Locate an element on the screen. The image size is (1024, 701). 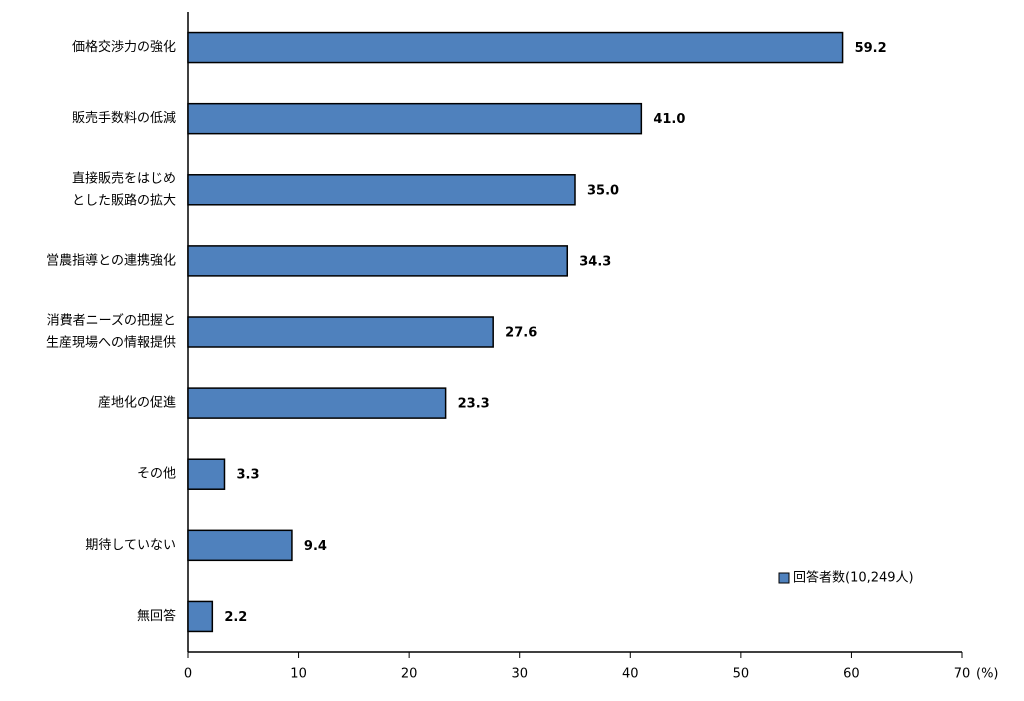
y-tick-label: 営農指導との連携強化 is located at coordinates (111, 260).